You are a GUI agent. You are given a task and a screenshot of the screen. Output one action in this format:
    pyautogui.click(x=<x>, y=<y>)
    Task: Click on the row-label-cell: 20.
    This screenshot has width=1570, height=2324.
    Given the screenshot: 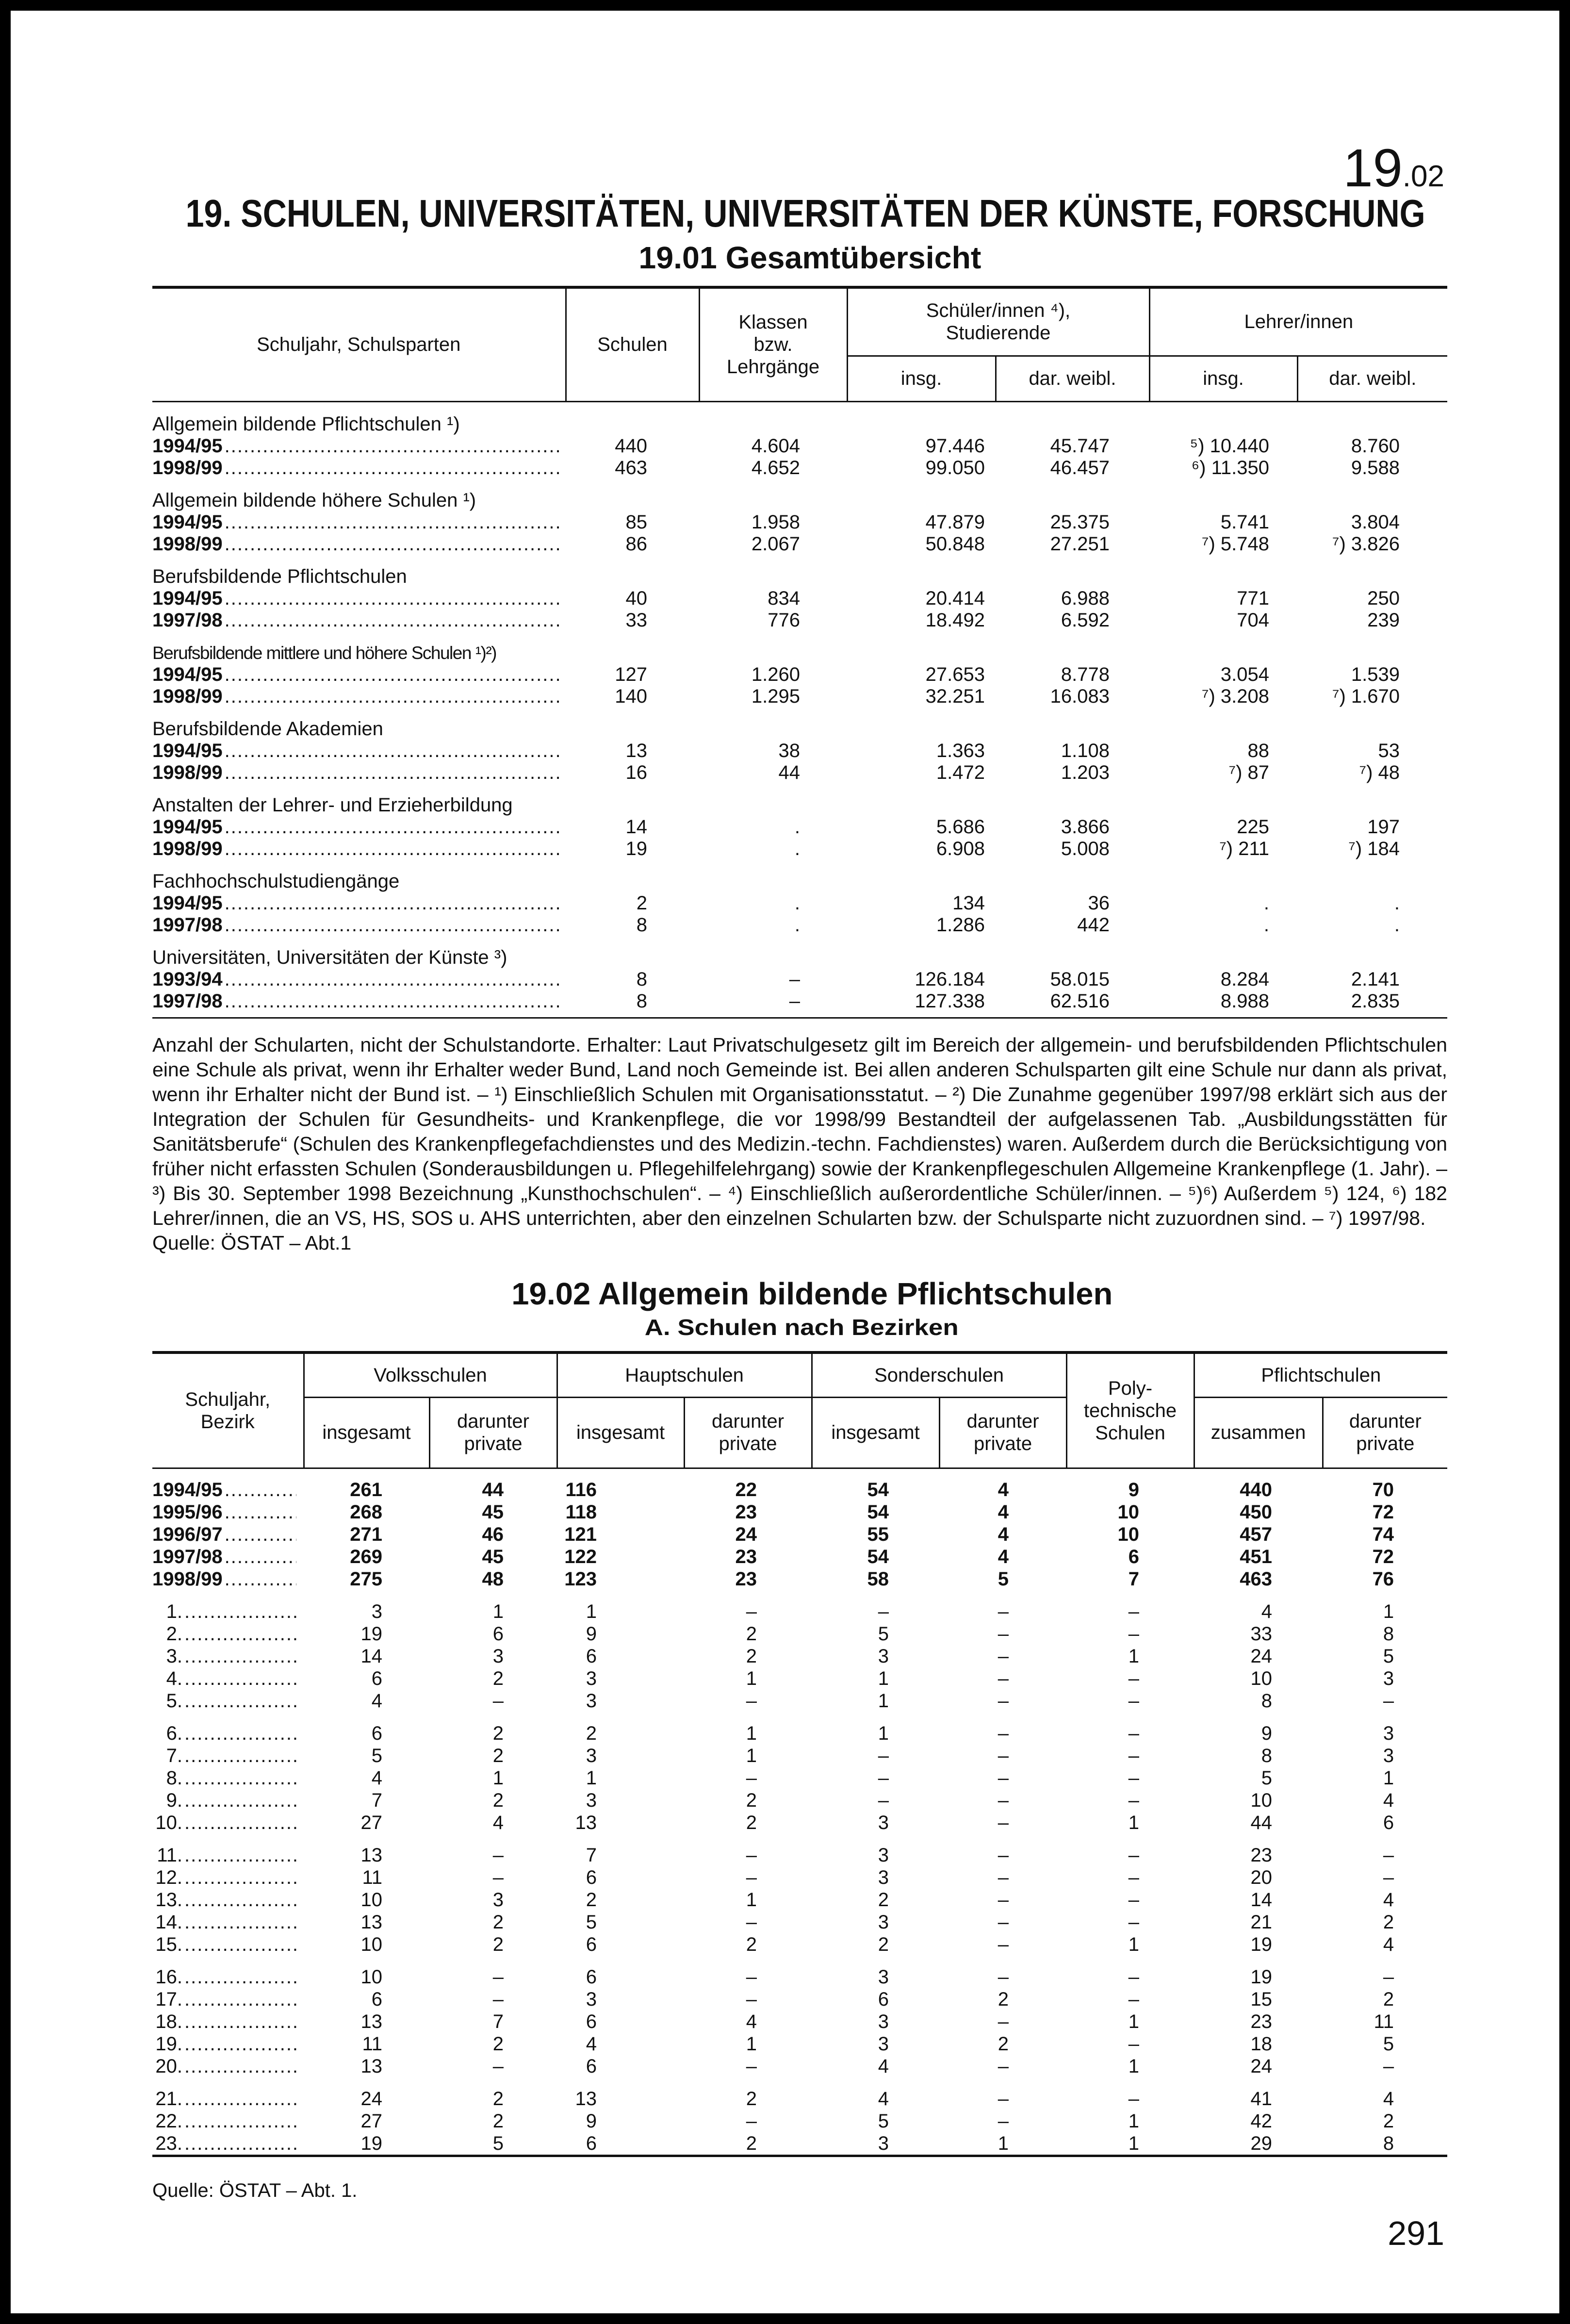 What is the action you would take?
    pyautogui.click(x=228, y=2066)
    